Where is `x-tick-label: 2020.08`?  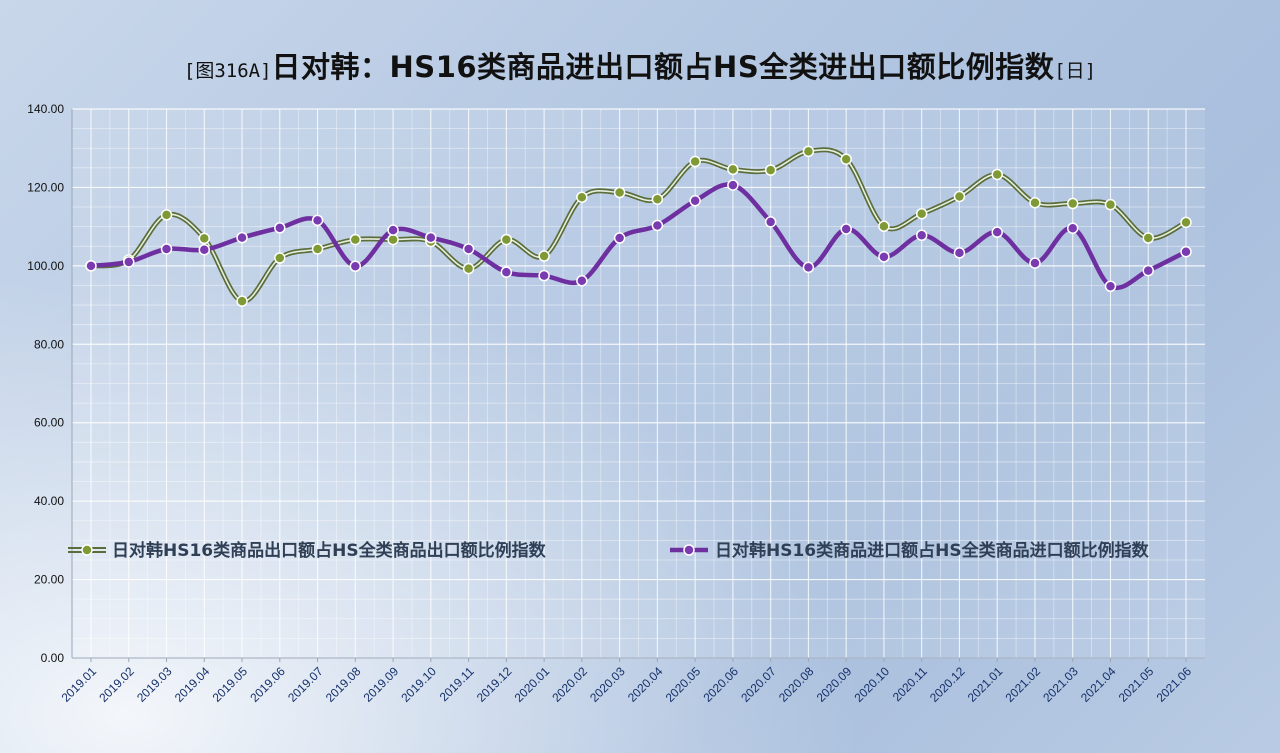
x-tick-label: 2020.08 is located at coordinates (796, 684).